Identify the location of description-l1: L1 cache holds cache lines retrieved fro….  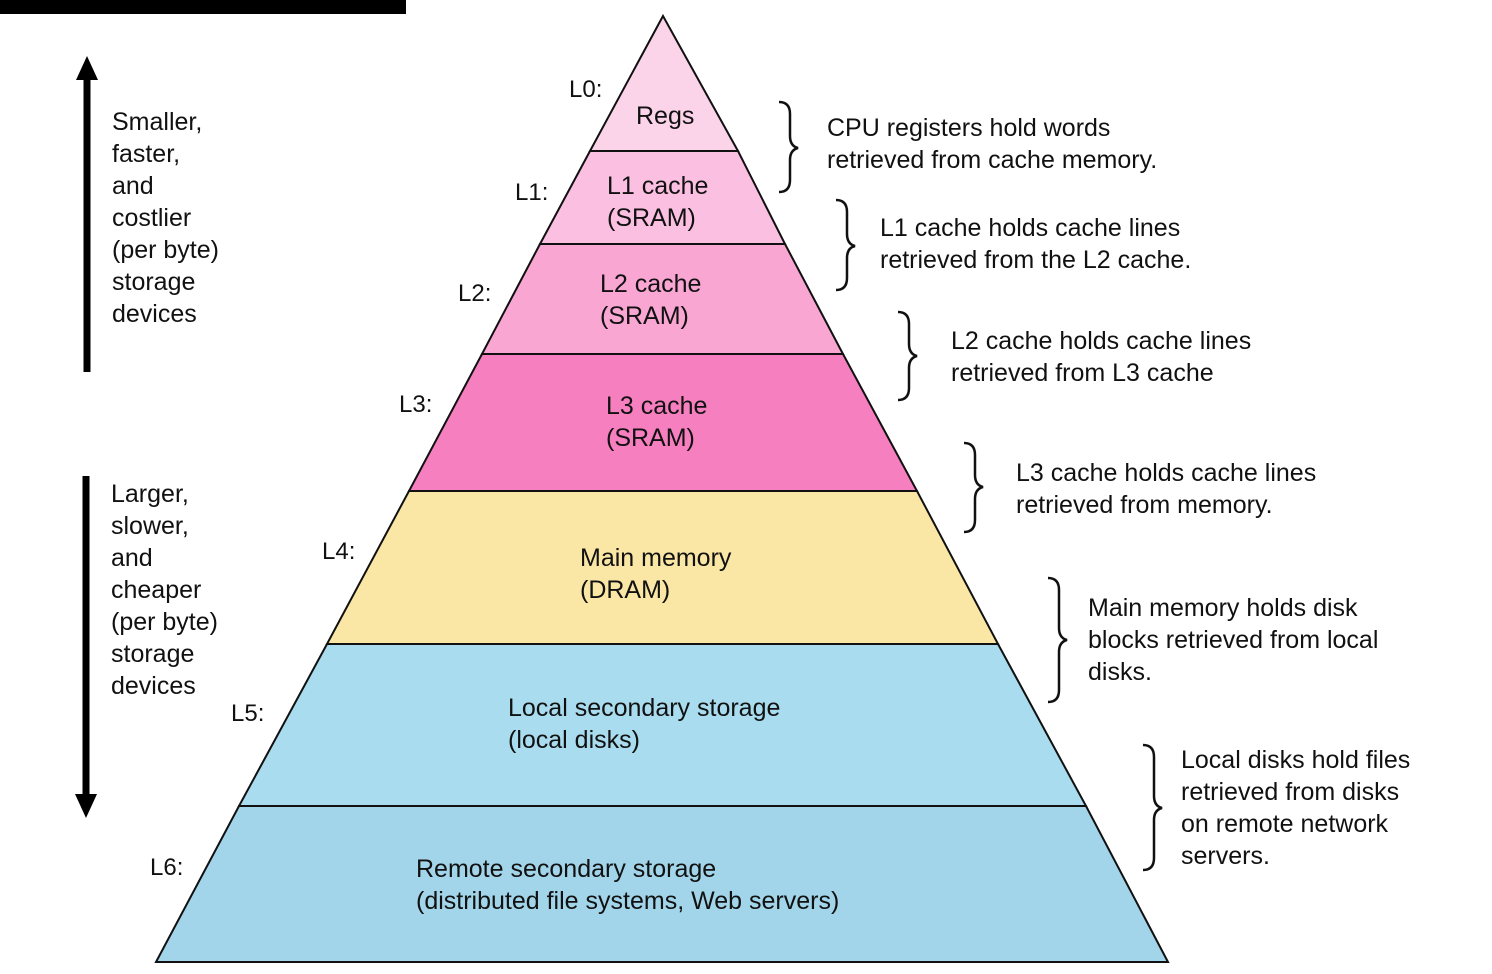
(1036, 244).